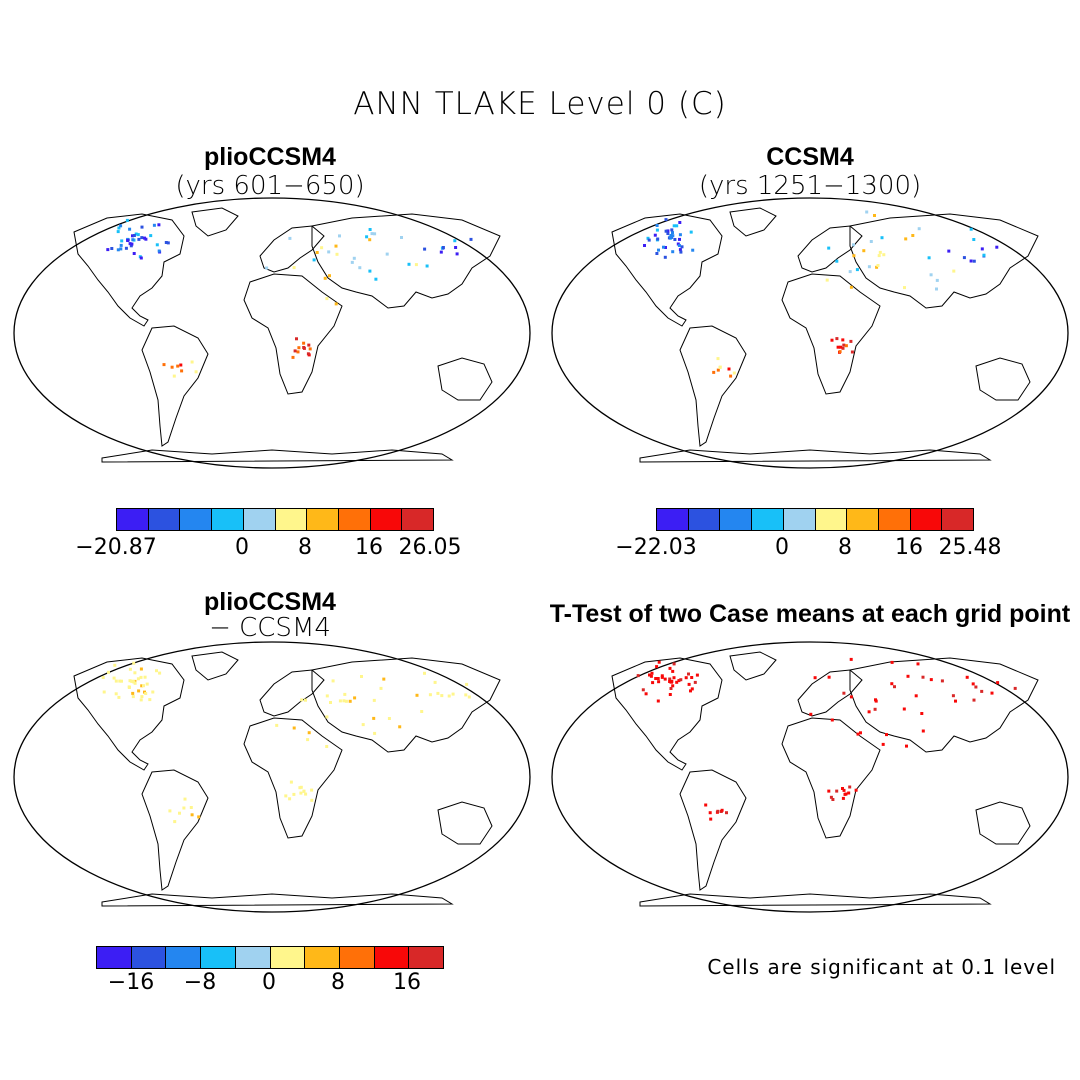 The height and width of the screenshot is (1080, 1080). I want to click on cb1-tick-3: 8, so click(305, 547).